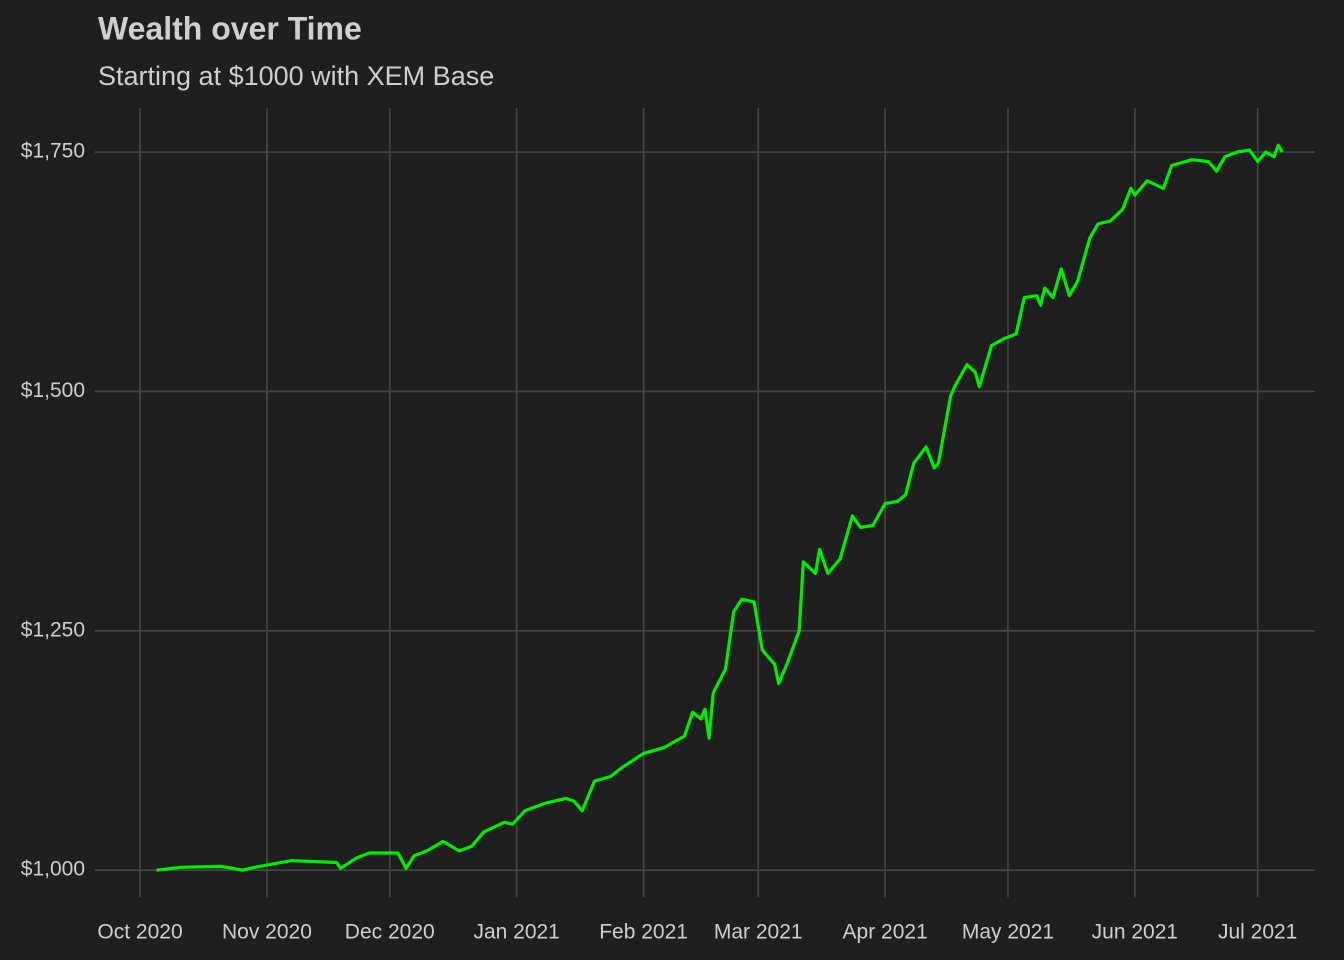 This screenshot has width=1344, height=960. I want to click on y-tick-label: $1,500, so click(53, 390).